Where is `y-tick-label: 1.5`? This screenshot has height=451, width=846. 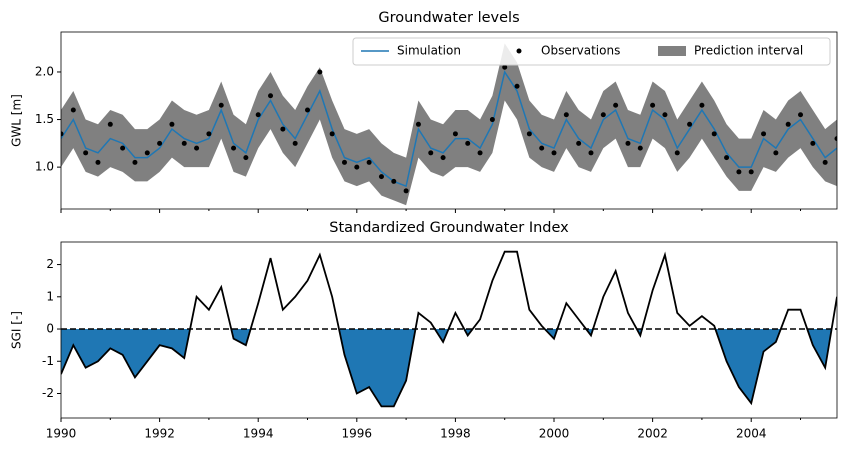
y-tick-label: 1.5 is located at coordinates (44, 119).